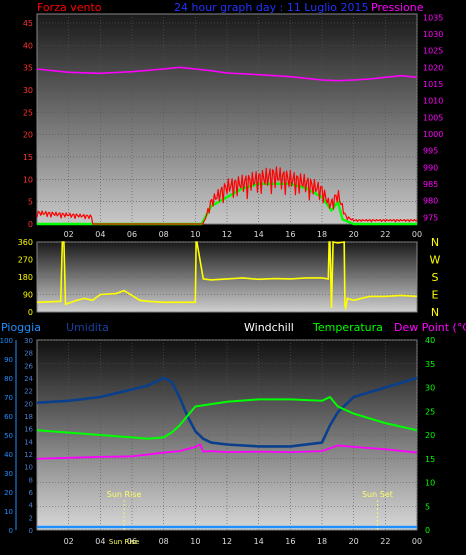 The height and width of the screenshot is (555, 466). What do you see at coordinates (8, 474) in the screenshot?
I see `rain-tick-label: 30` at bounding box center [8, 474].